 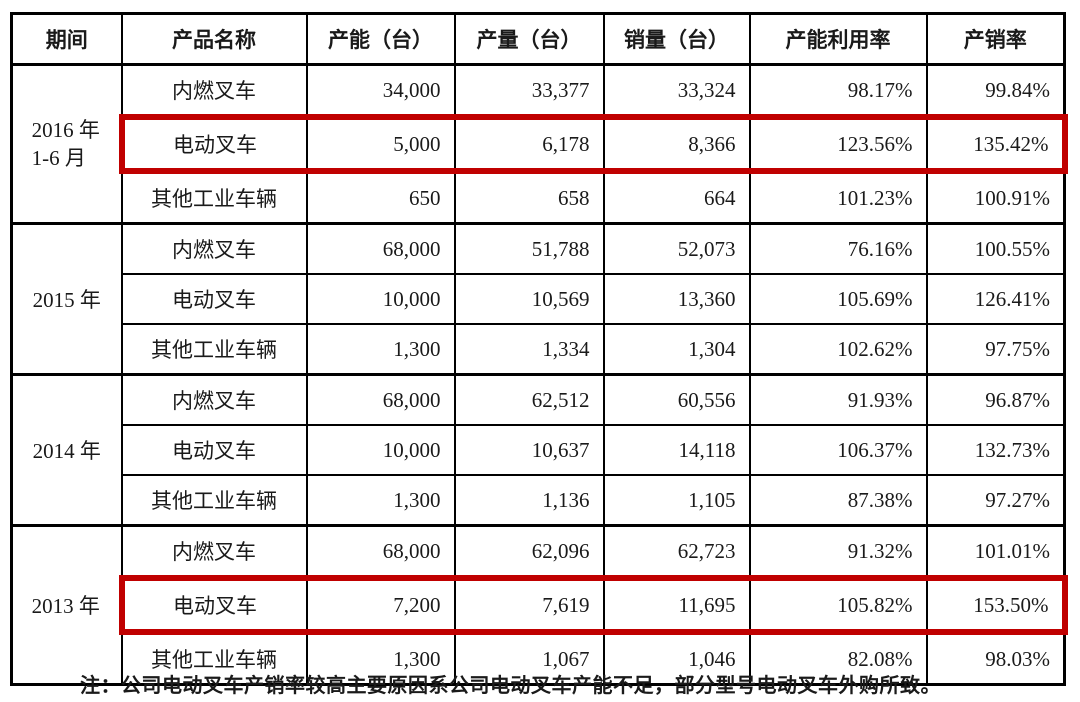 What do you see at coordinates (676, 248) in the screenshot?
I see `sales-cell: 52,073` at bounding box center [676, 248].